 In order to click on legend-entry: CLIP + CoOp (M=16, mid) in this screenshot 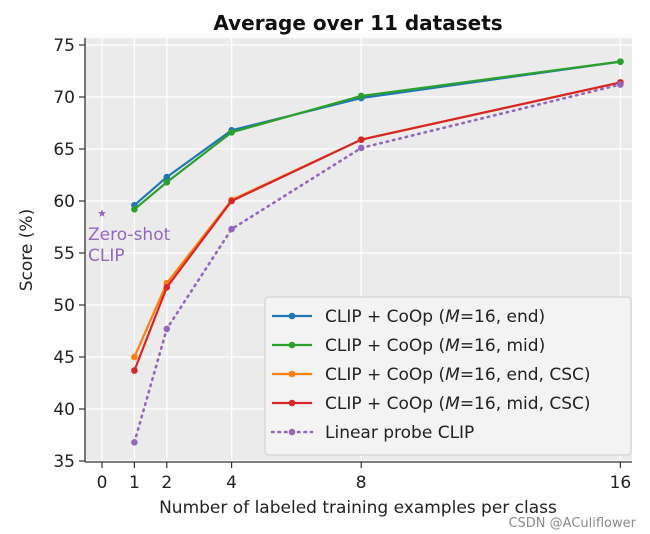, I will do `click(408, 346)`.